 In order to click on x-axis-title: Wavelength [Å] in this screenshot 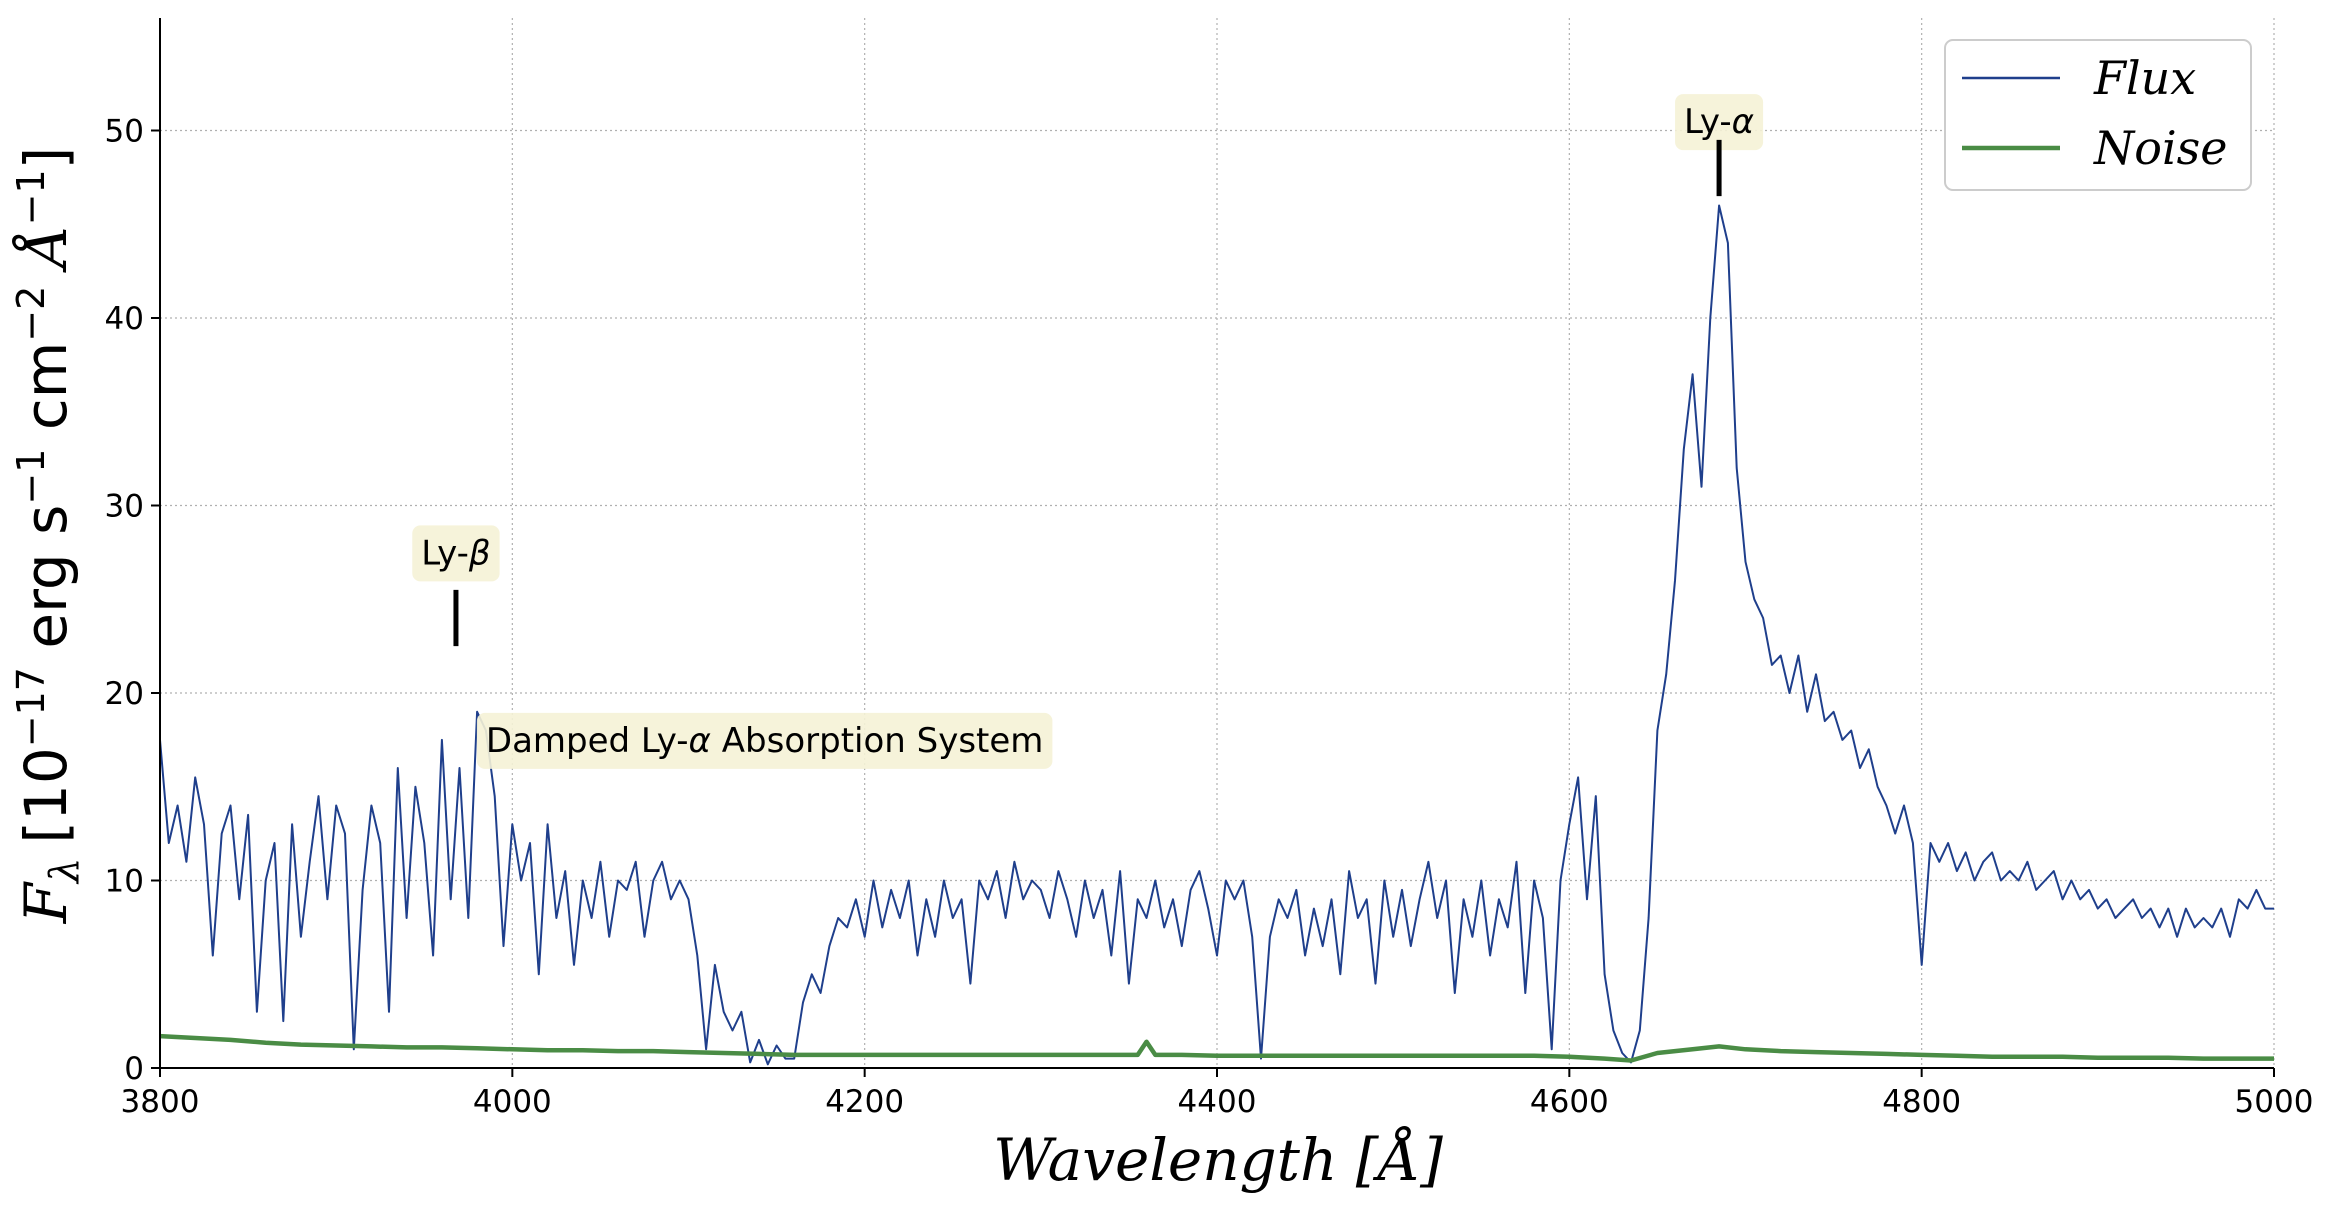, I will do `click(1218, 1160)`.